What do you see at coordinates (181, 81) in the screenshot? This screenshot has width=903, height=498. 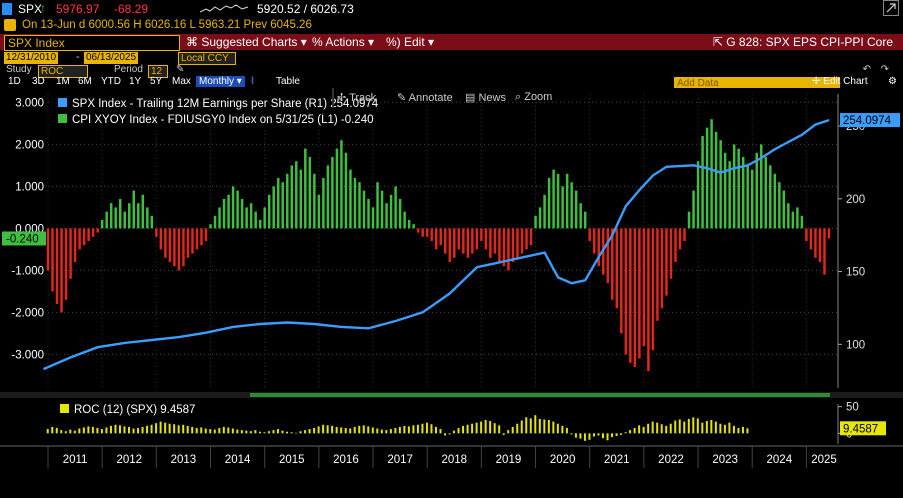 I see `tab-max: Max` at bounding box center [181, 81].